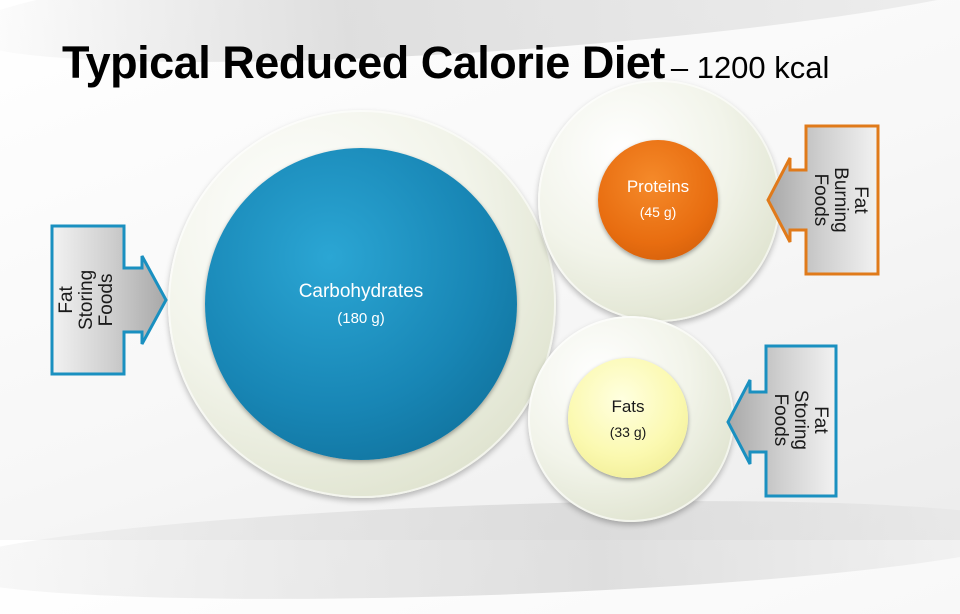 This screenshot has height=614, width=960. I want to click on fat-burning-callout: Fat Burning Foods, so click(840, 200).